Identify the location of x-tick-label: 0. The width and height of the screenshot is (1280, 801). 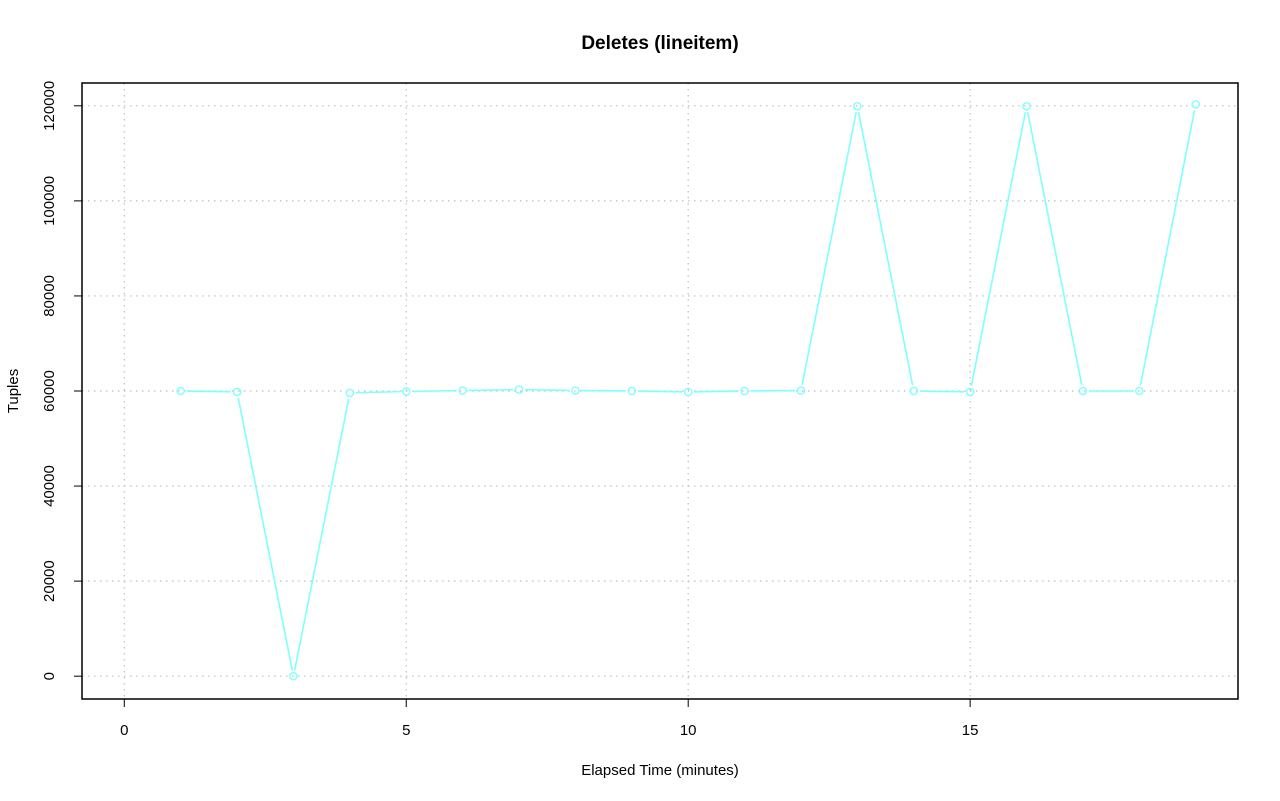
(124, 730).